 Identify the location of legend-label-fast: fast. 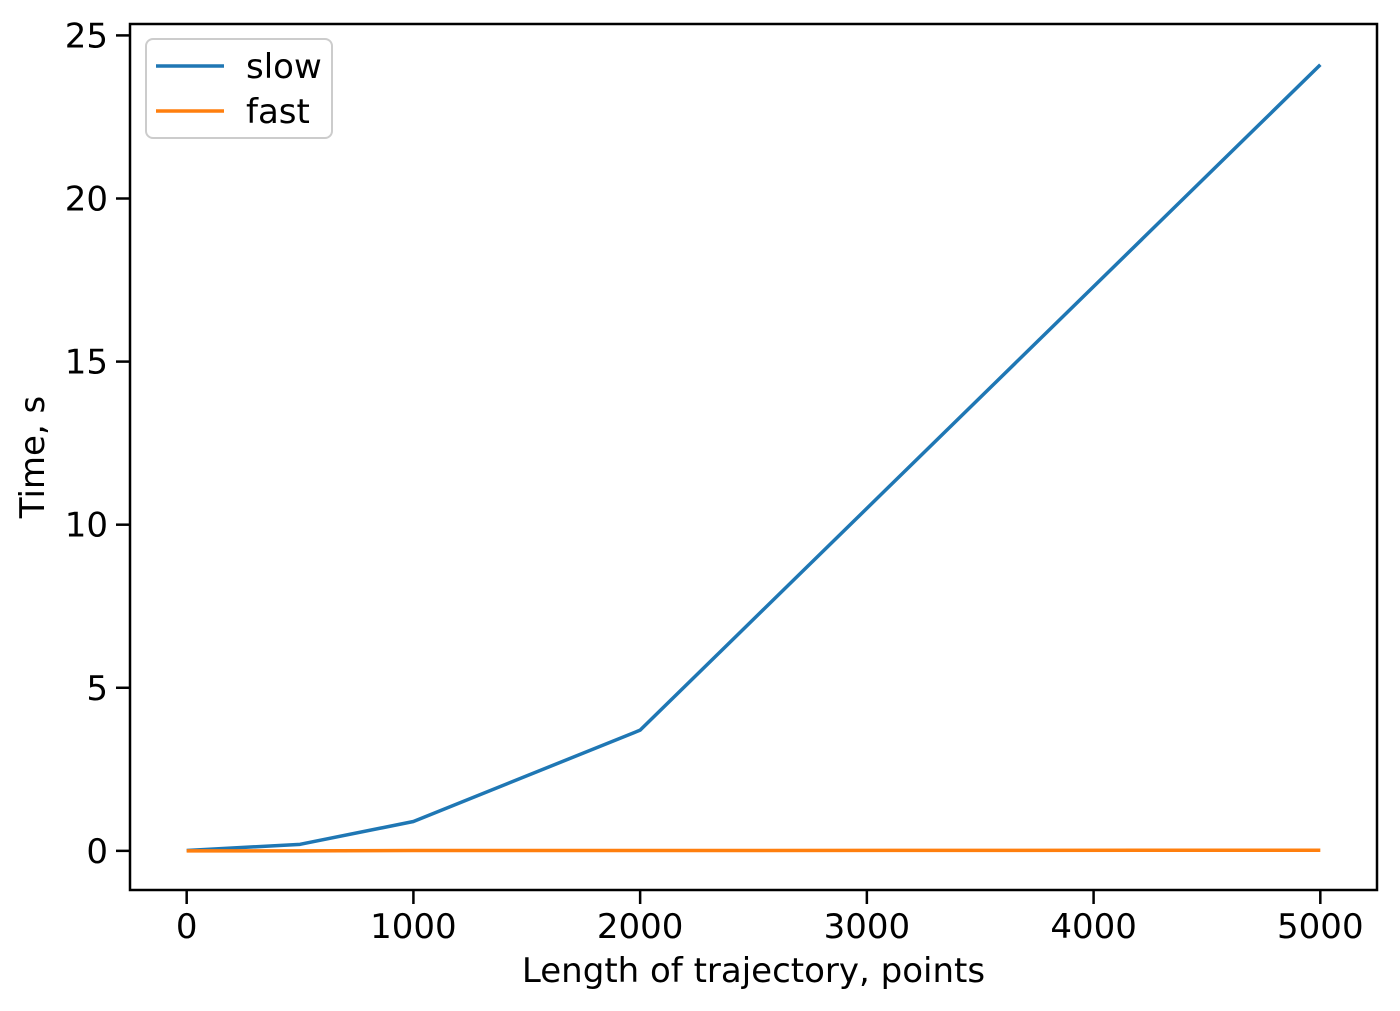
(278, 112).